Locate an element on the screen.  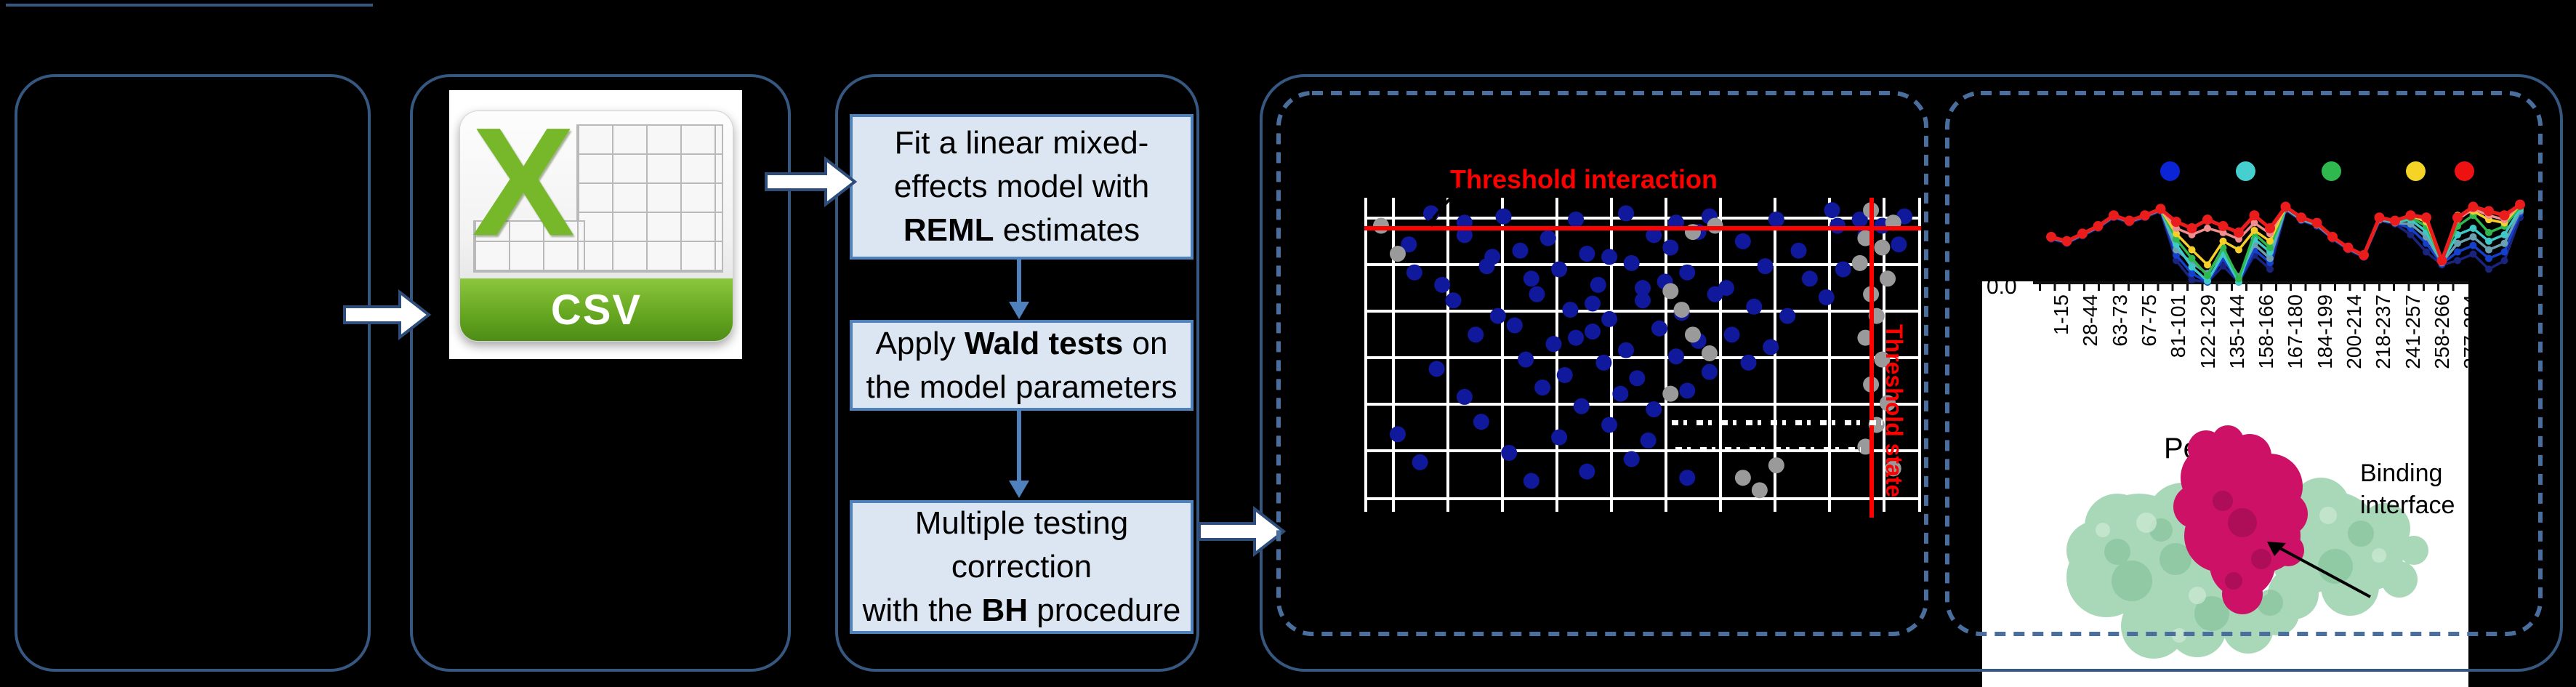
x-axis-ticks is located at coordinates (2251, 287).